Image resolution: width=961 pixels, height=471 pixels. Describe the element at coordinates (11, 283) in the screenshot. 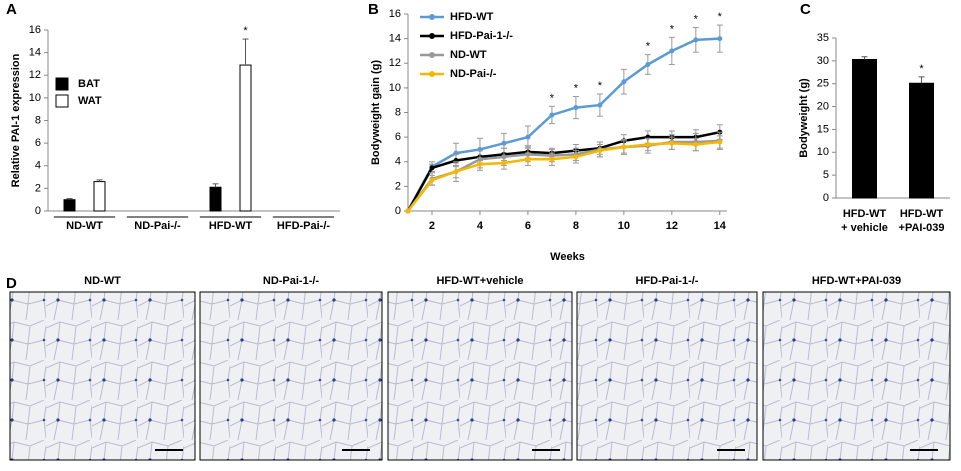

I see `panel-label: D` at that location.